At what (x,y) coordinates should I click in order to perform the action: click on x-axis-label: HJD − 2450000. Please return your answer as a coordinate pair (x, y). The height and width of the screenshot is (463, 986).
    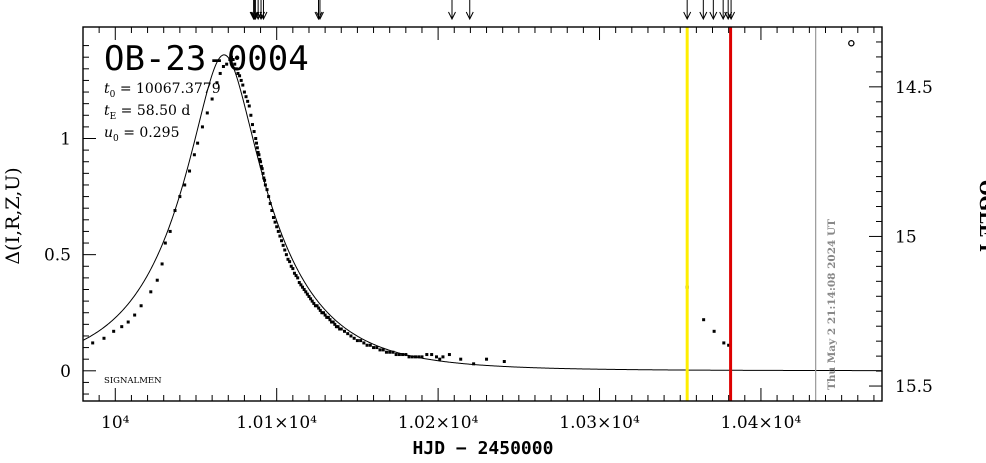
    Looking at the image, I should click on (483, 448).